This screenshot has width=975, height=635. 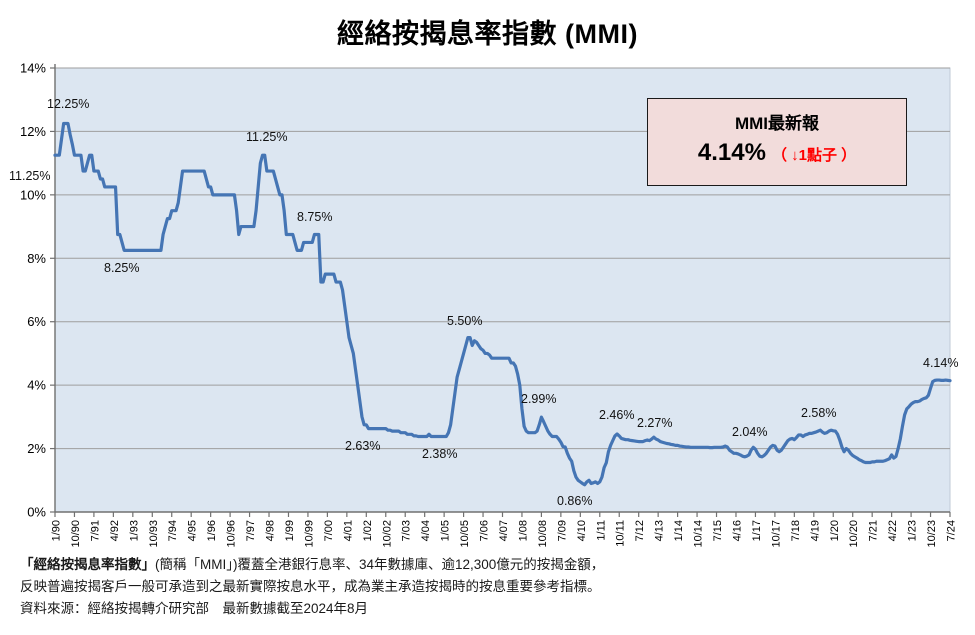 I want to click on x-axis-label: 10/02, so click(x=387, y=534).